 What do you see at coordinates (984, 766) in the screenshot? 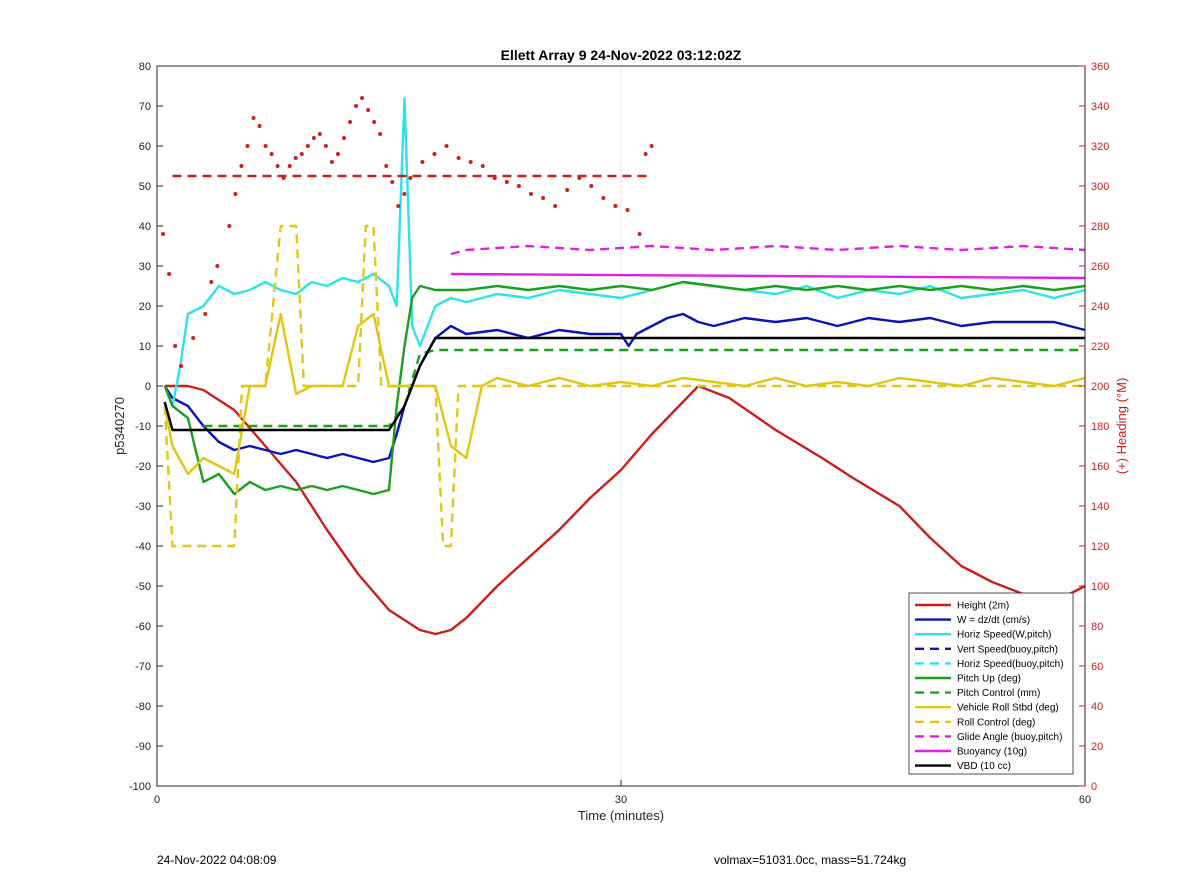
I see `legend-label-11: VBD (10 cc)` at bounding box center [984, 766].